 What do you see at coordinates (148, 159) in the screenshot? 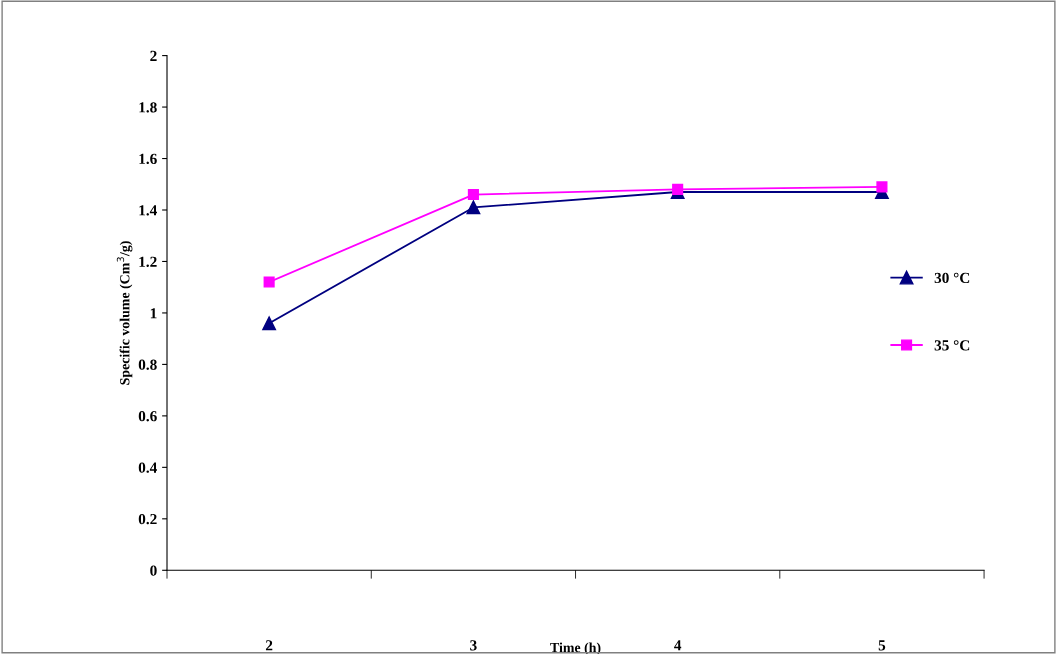
I see `y-tick-label: 1.6` at bounding box center [148, 159].